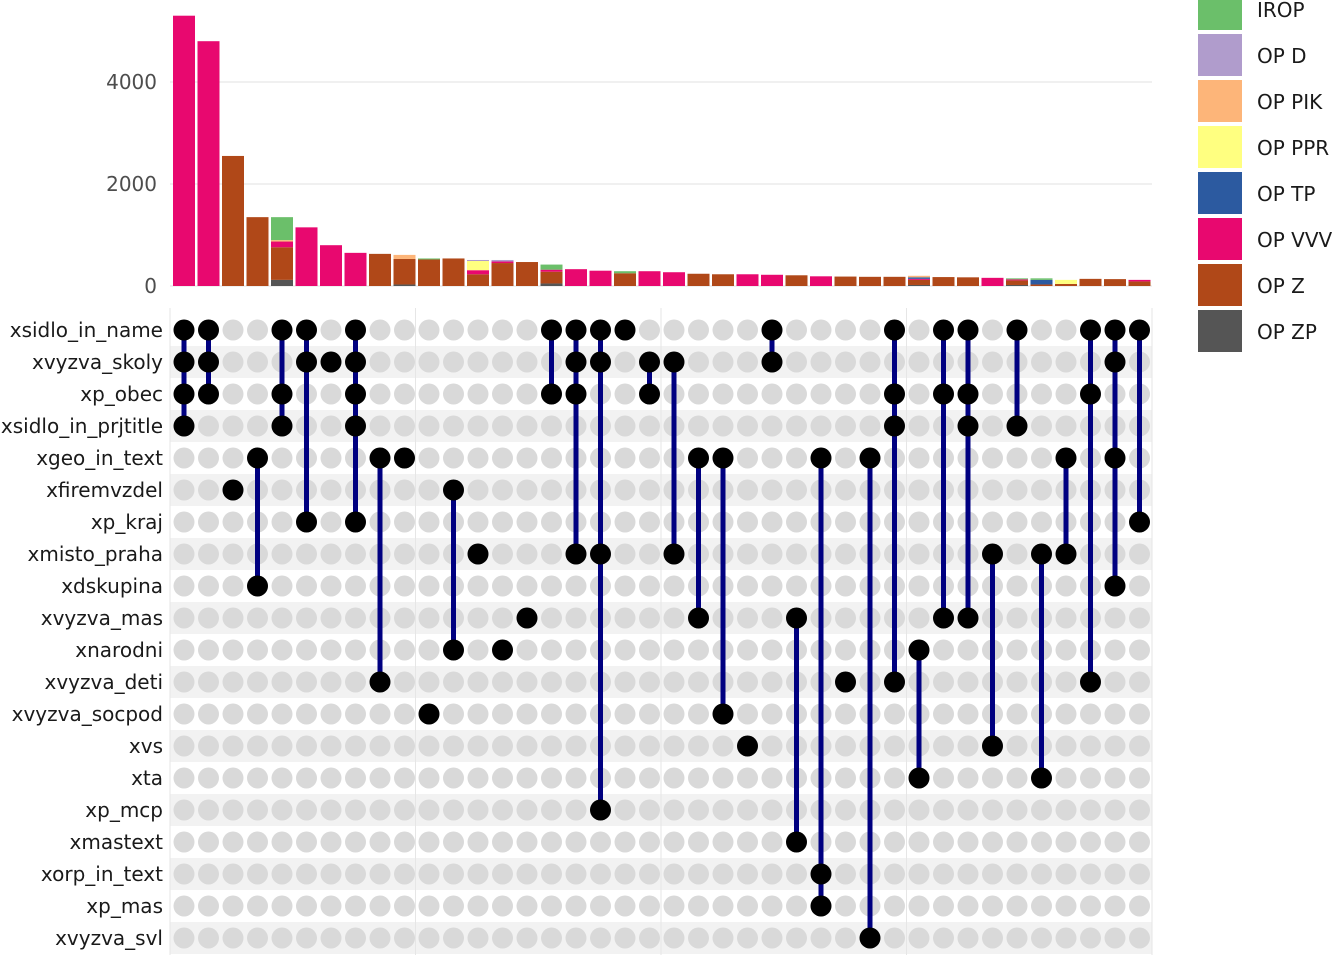 The width and height of the screenshot is (1344, 960). What do you see at coordinates (102, 874) in the screenshot?
I see `set-label: xorp_in_text` at bounding box center [102, 874].